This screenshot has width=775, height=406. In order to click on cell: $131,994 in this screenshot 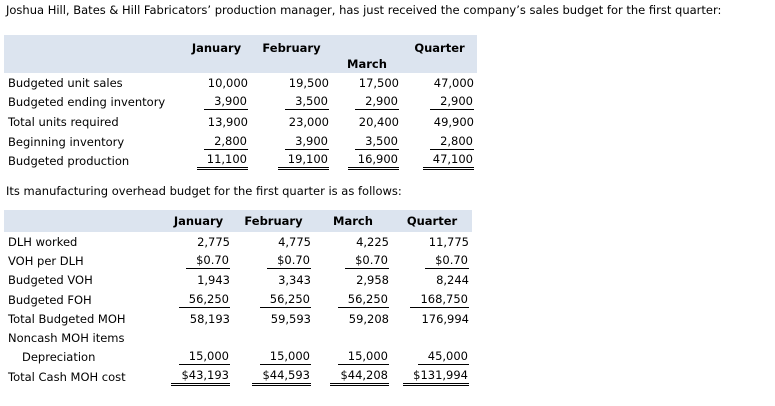, I will do `click(436, 377)`.